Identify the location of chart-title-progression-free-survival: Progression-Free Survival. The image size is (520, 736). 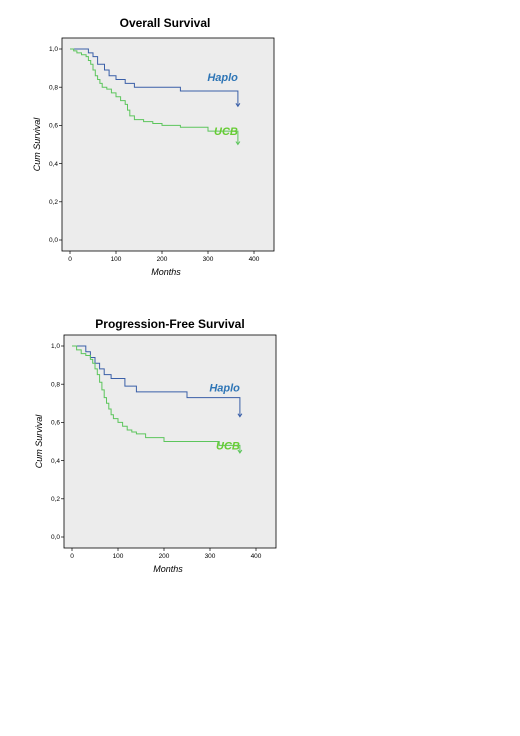
(170, 324).